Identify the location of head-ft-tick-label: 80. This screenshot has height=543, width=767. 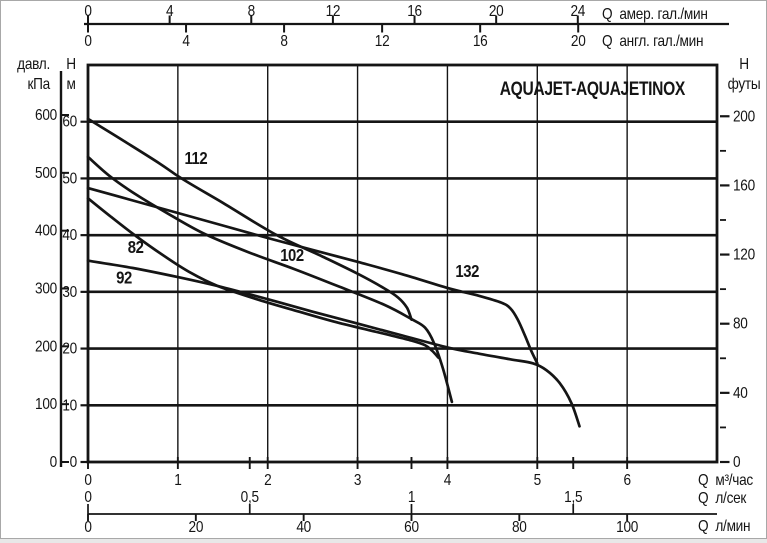
(740, 324).